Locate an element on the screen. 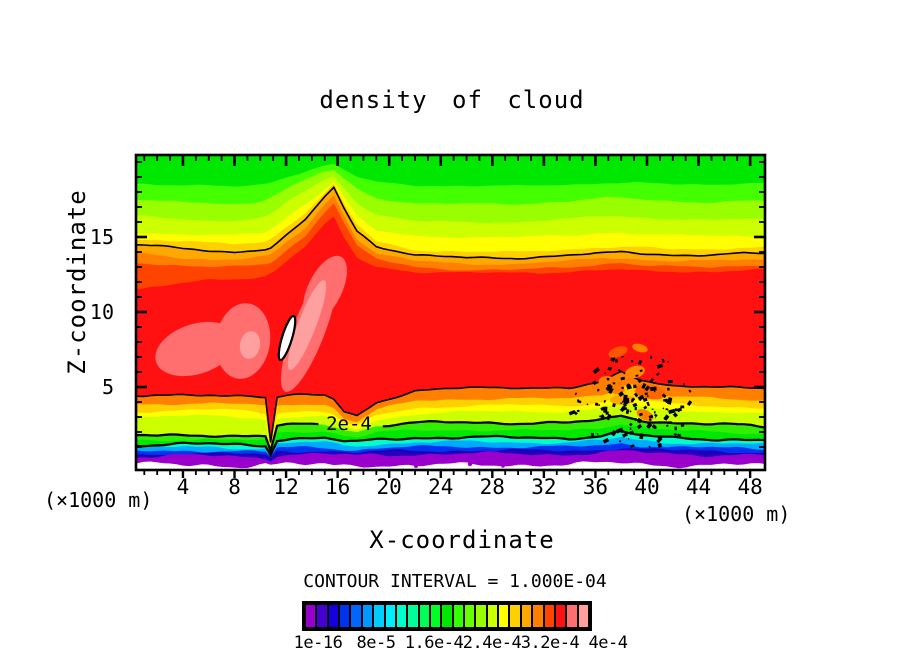 Image resolution: width=904 pixels, height=654 pixels. x-tick-label-44: 44 is located at coordinates (698, 487).